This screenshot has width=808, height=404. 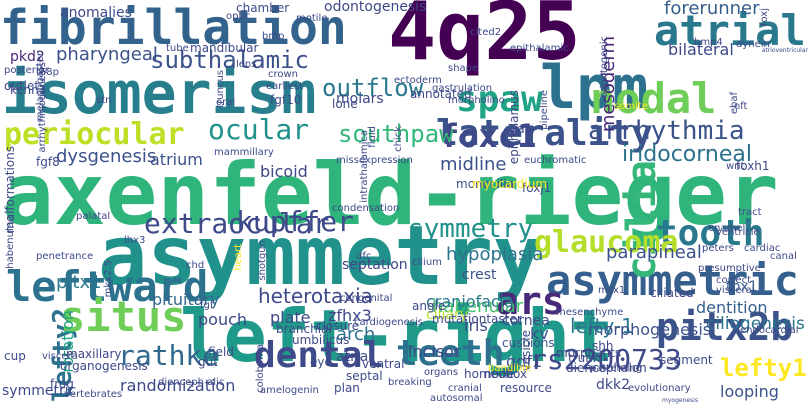 I want to click on word-gastrulation: gastrulation, so click(x=462, y=89).